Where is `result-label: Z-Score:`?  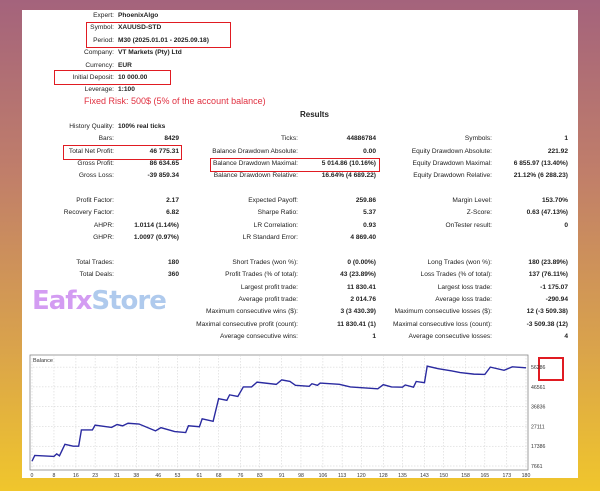 result-label: Z-Score: is located at coordinates (479, 213).